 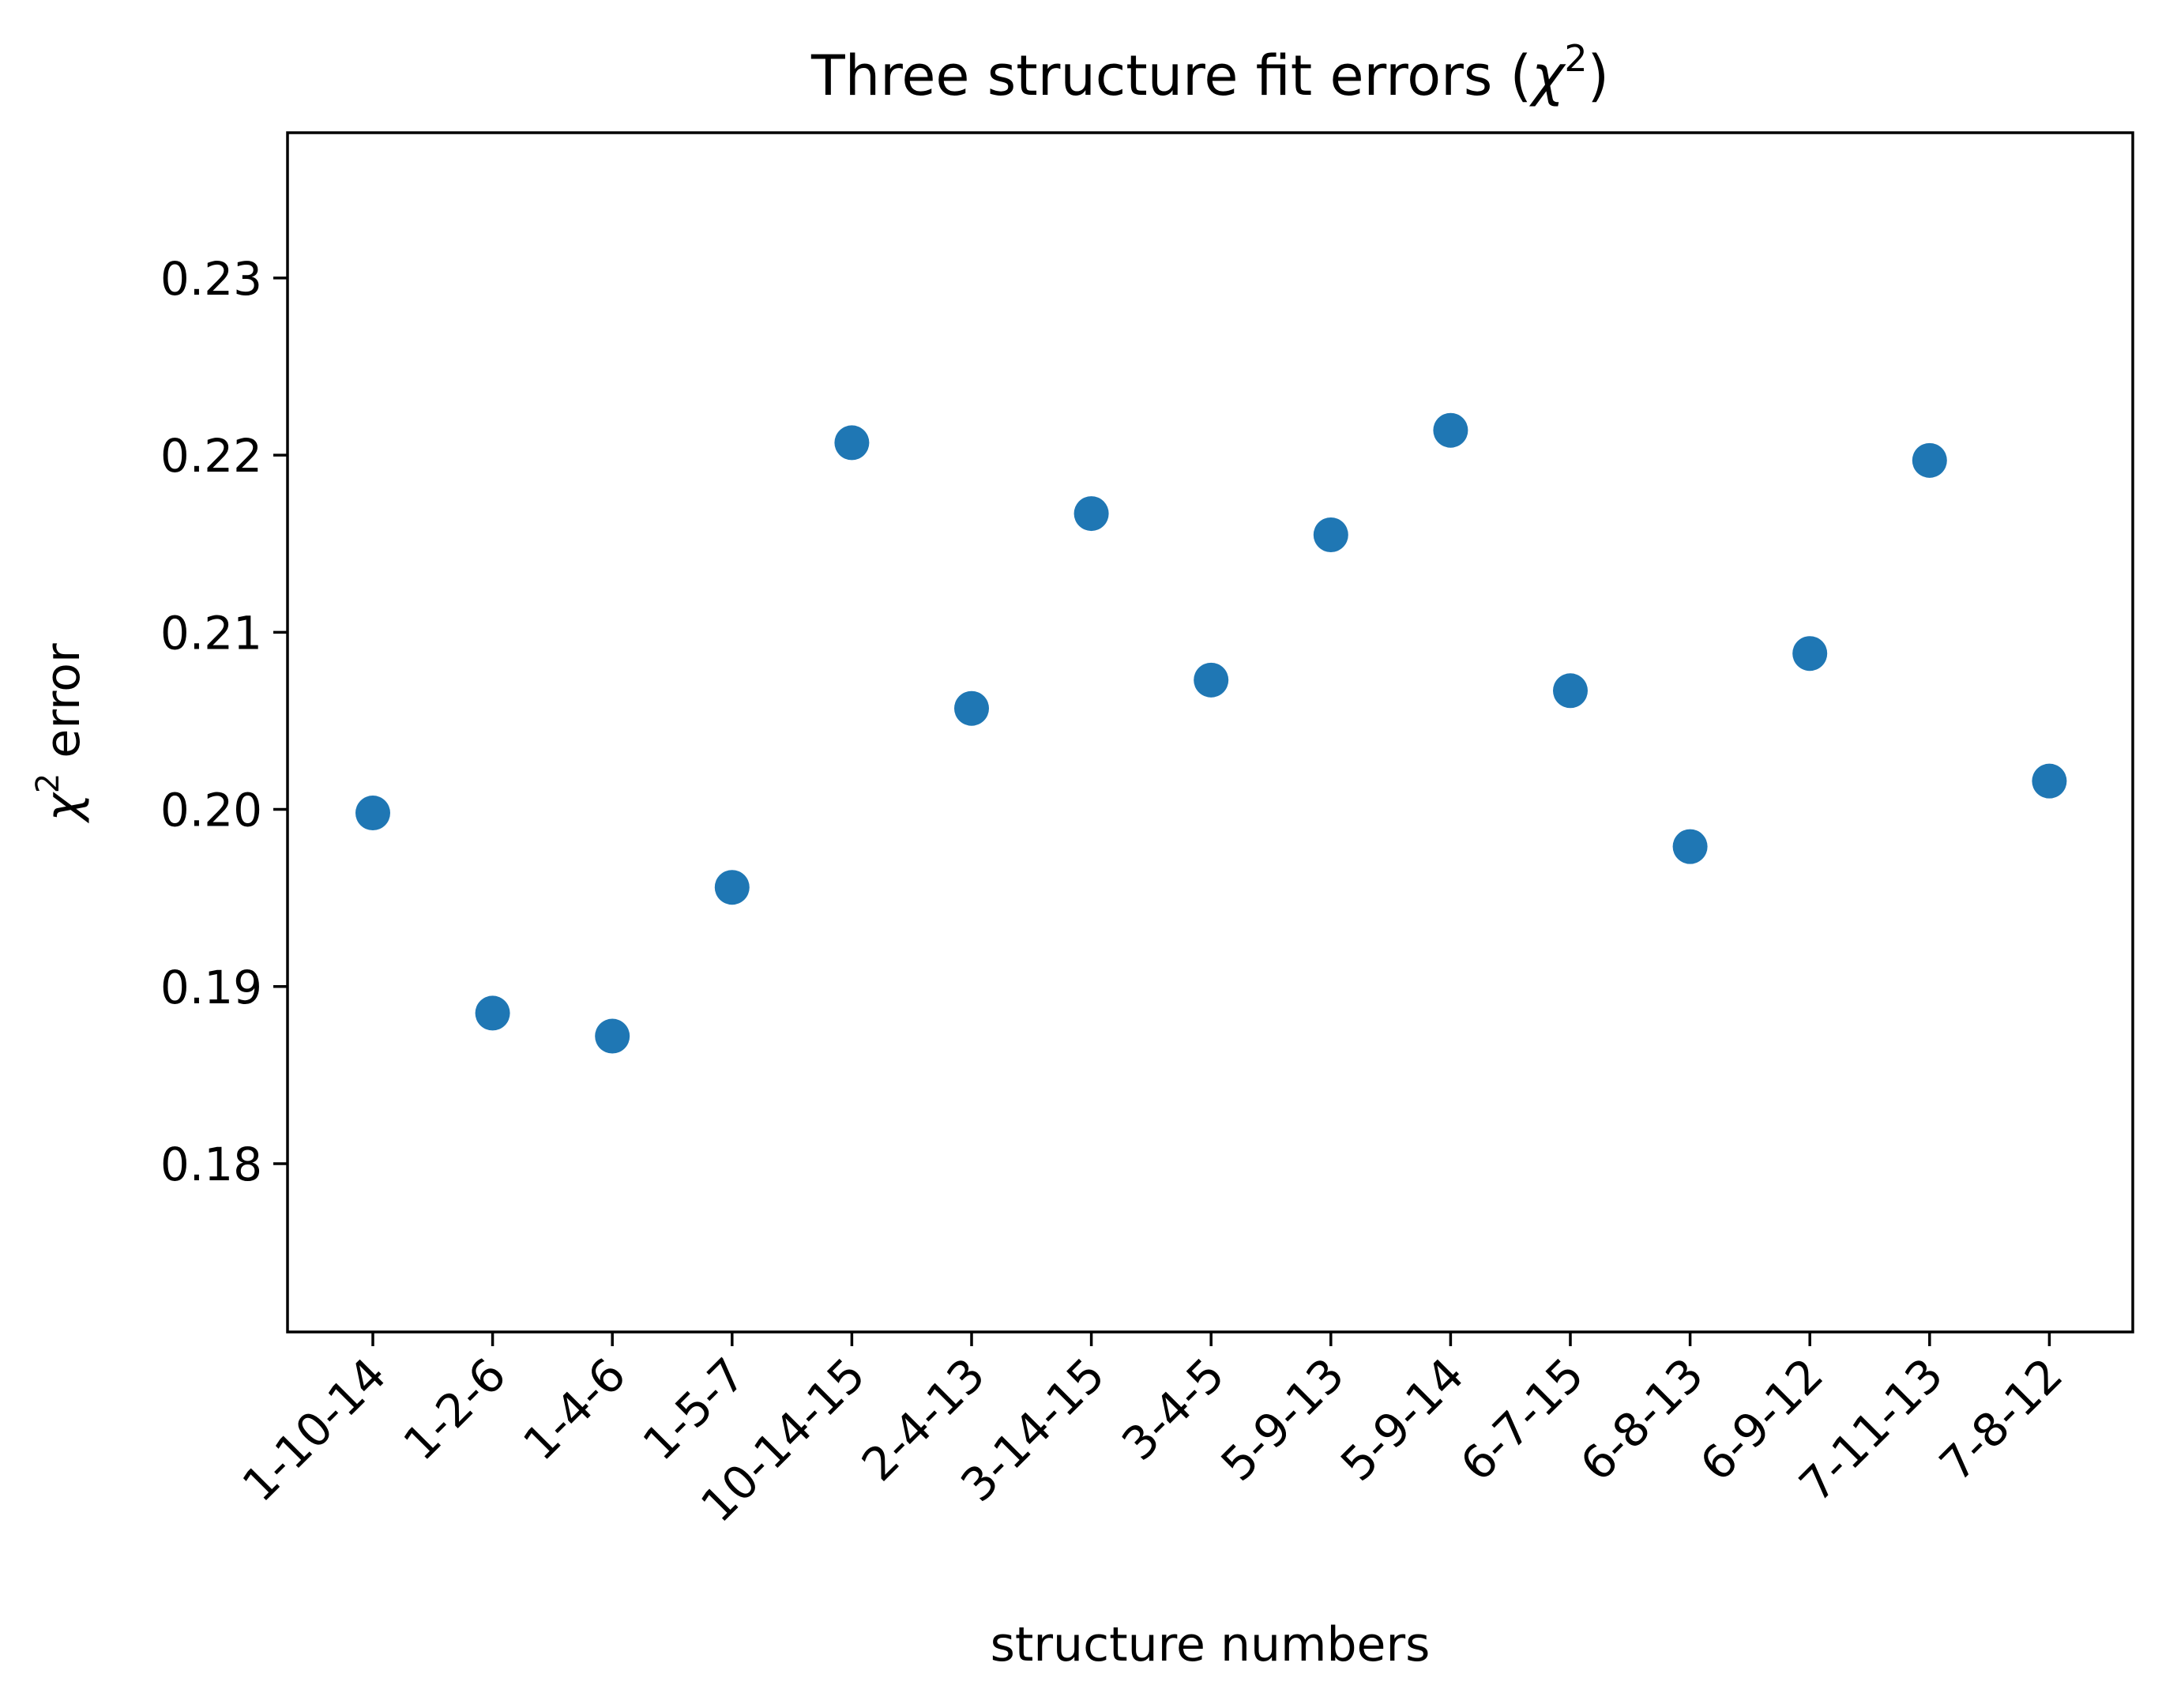 What do you see at coordinates (1211, 1644) in the screenshot?
I see `x-axis-label: structure numbers` at bounding box center [1211, 1644].